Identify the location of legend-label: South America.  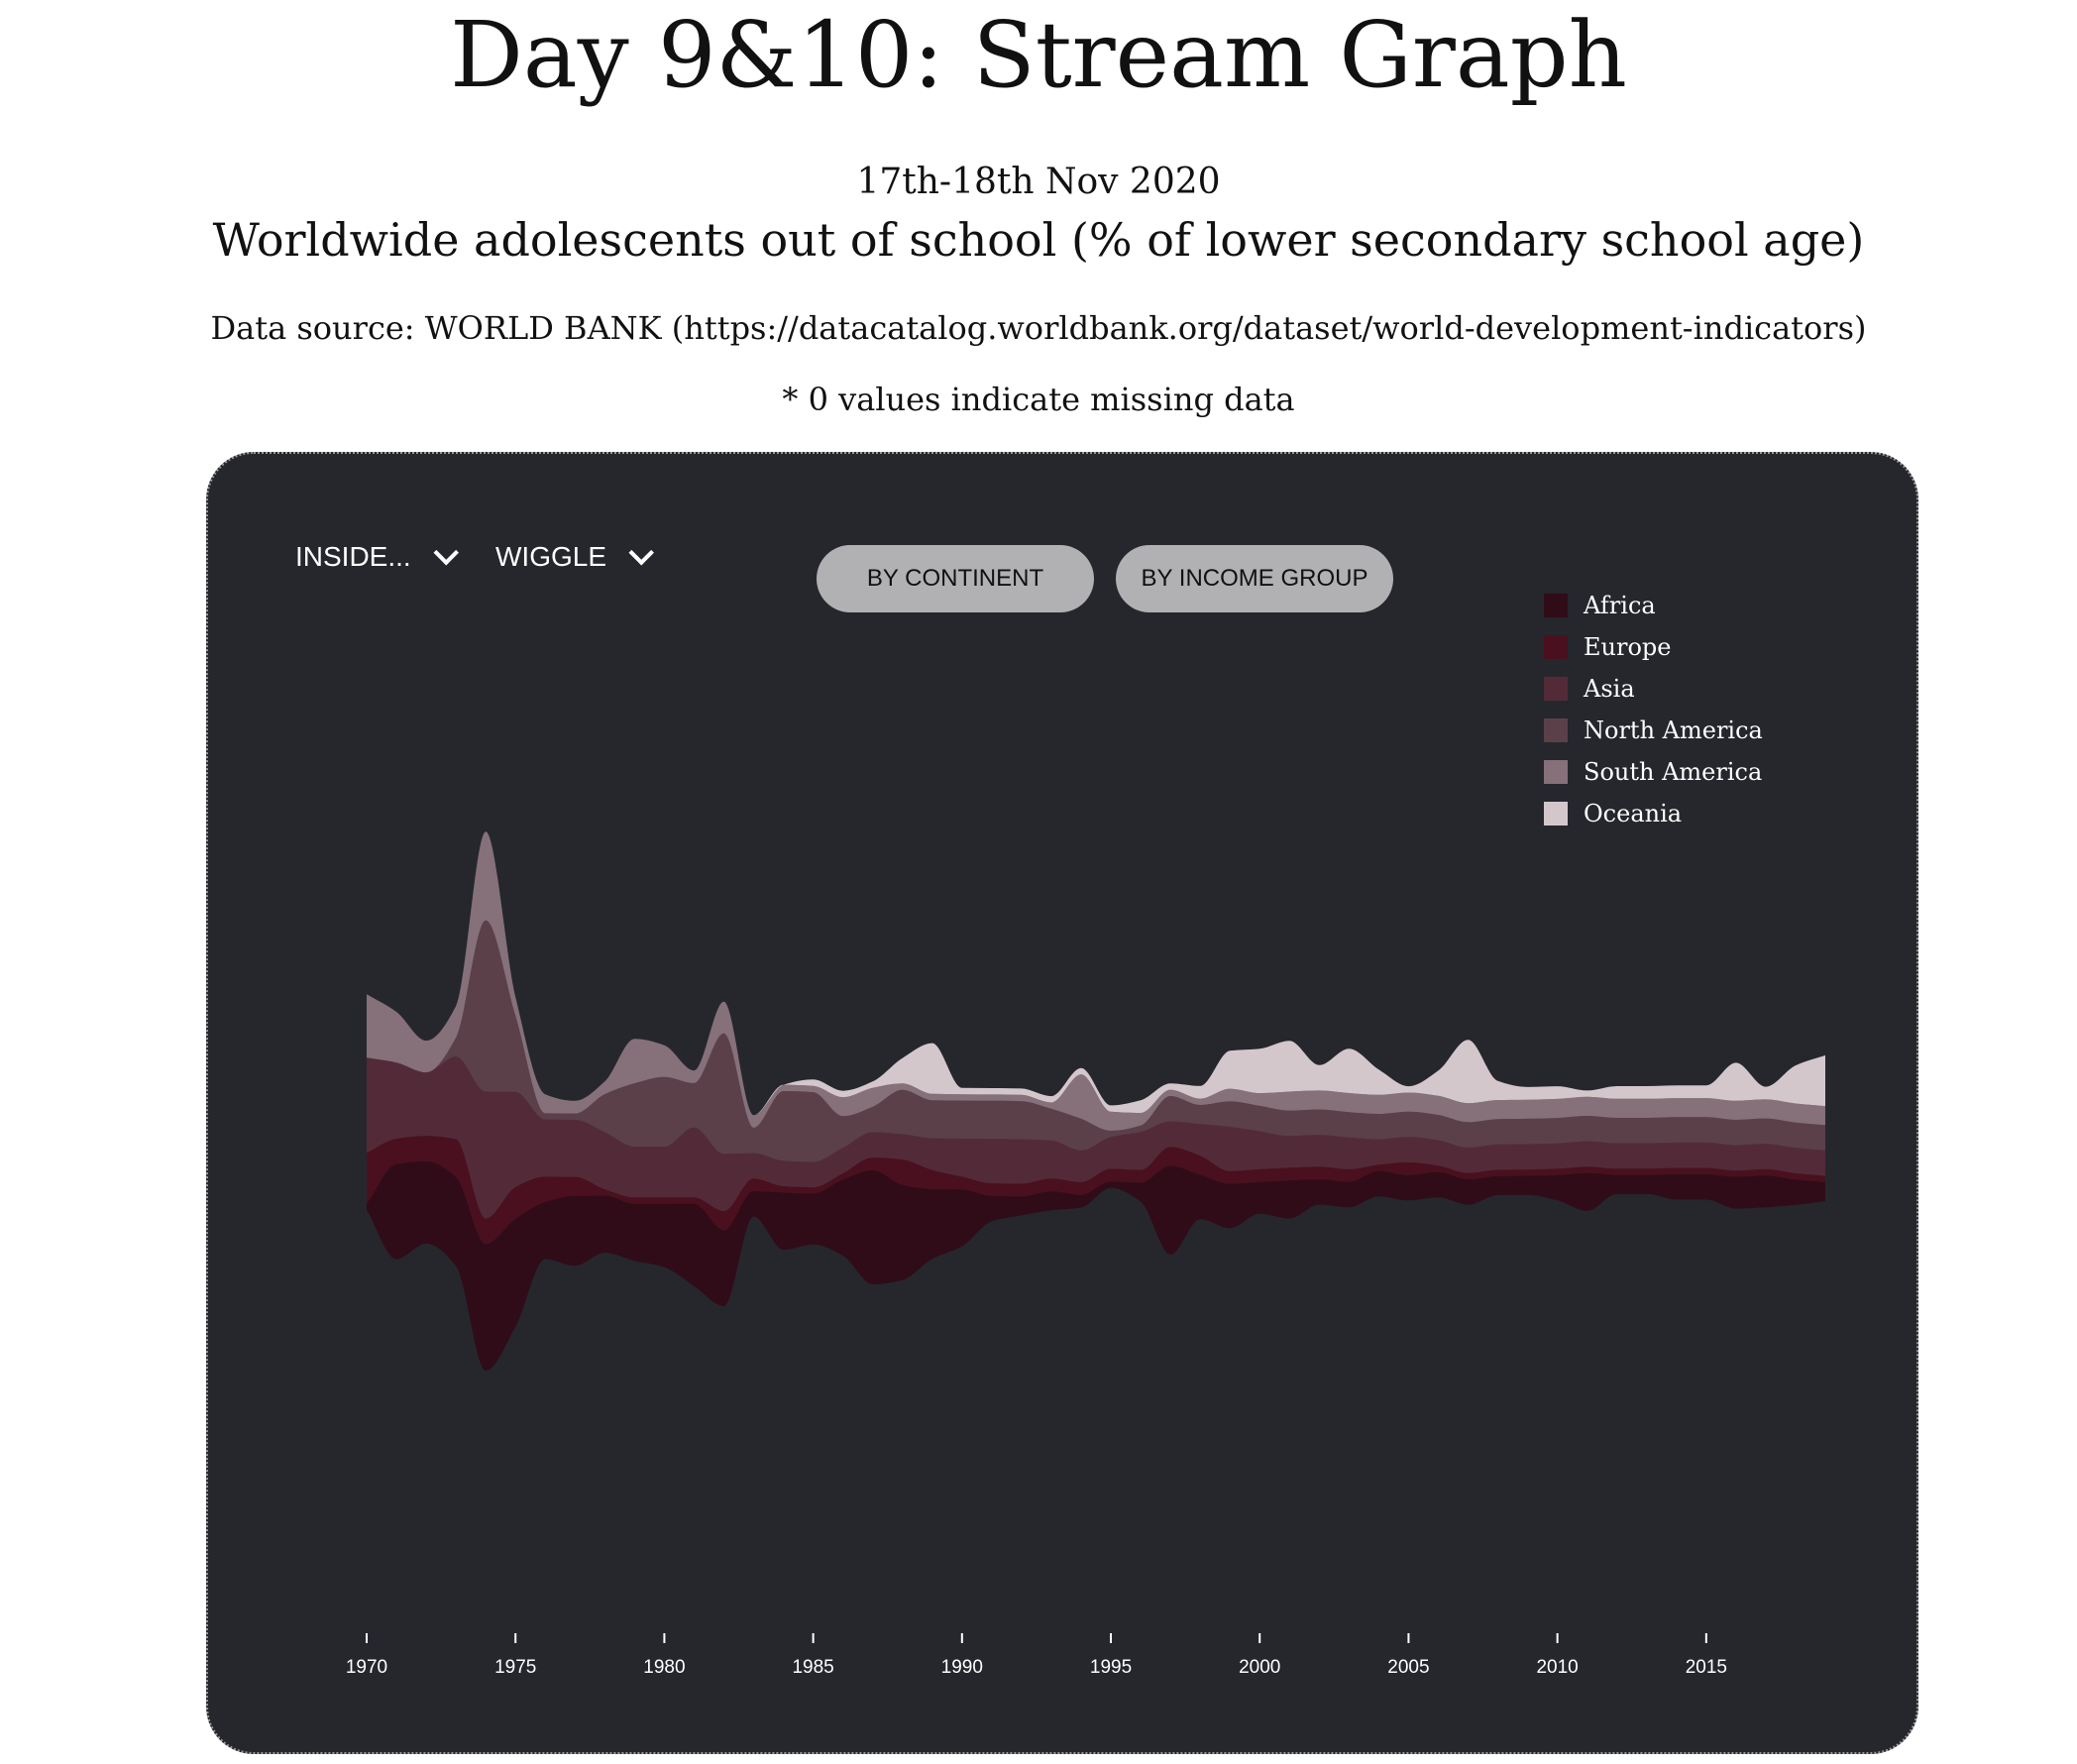
(1673, 772).